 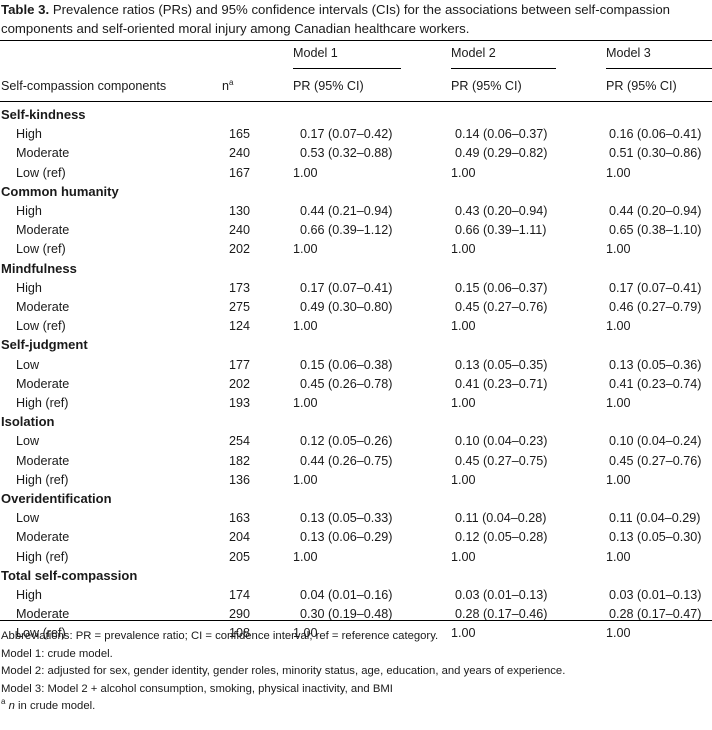 I want to click on n-cell: 177, so click(x=240, y=364).